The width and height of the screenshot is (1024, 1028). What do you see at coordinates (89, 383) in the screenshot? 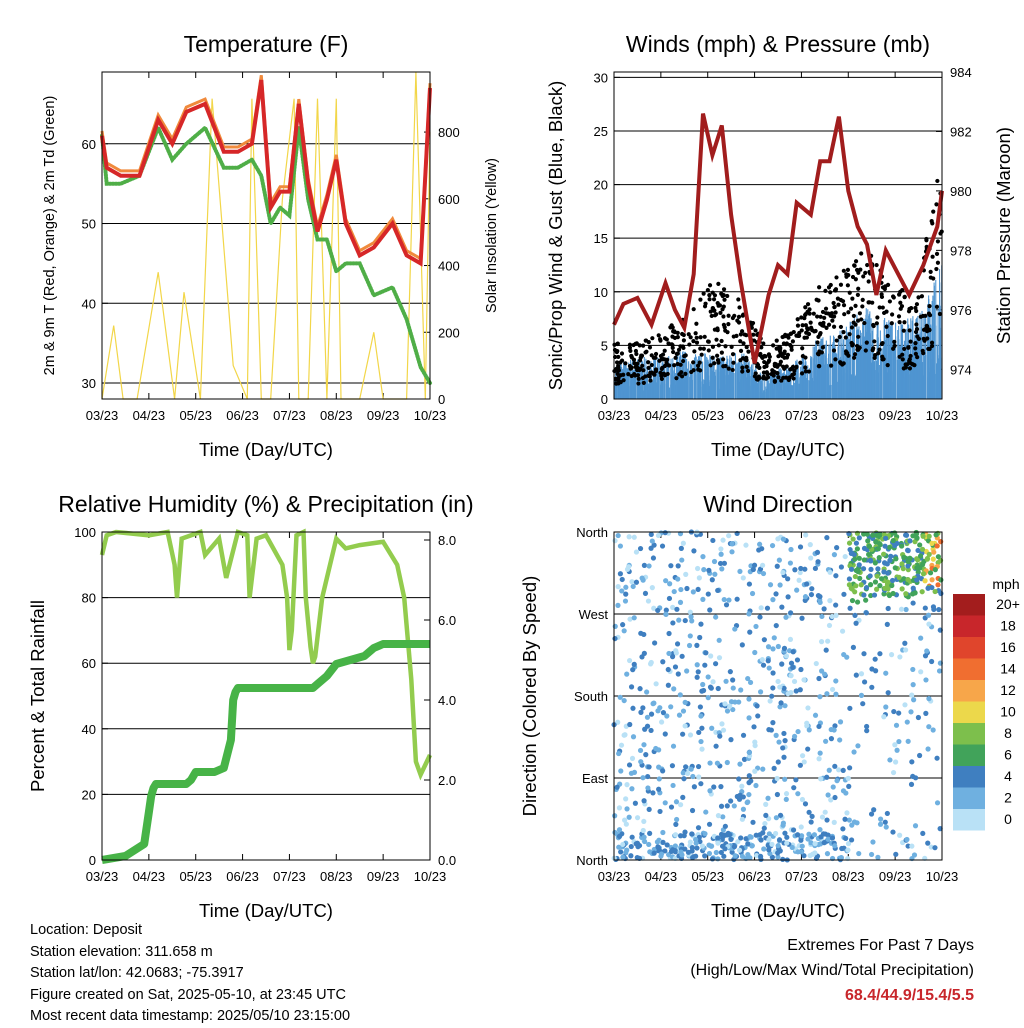
I see `y-tick-label: 30` at bounding box center [89, 383].